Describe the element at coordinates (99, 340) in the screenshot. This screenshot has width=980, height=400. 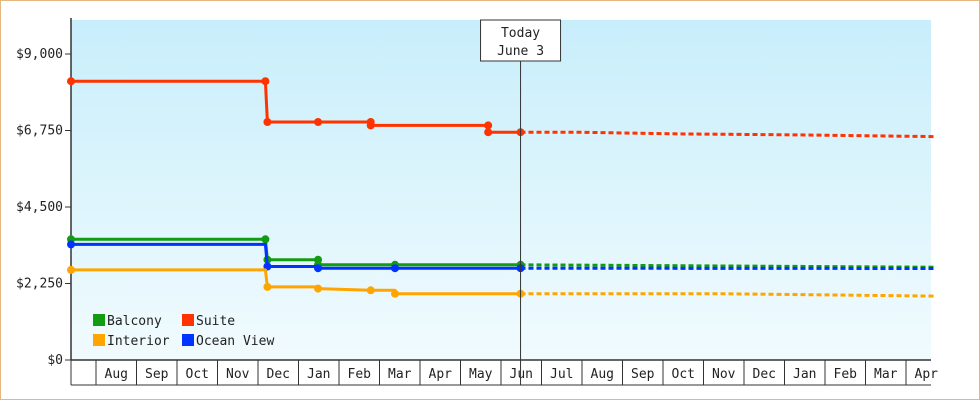
I see `legend-swatch-interior` at that location.